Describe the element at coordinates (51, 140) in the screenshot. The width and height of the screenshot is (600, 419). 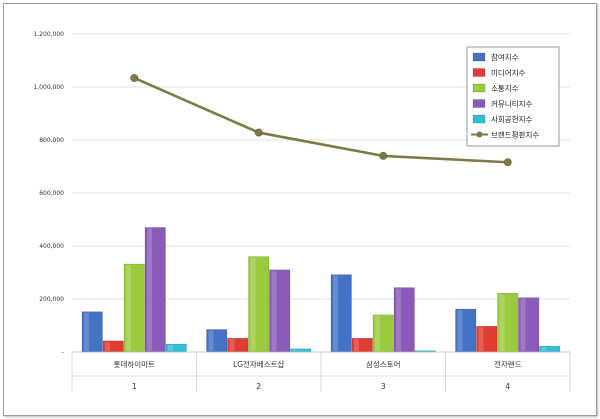
I see `y-tick-label: 800,000` at that location.